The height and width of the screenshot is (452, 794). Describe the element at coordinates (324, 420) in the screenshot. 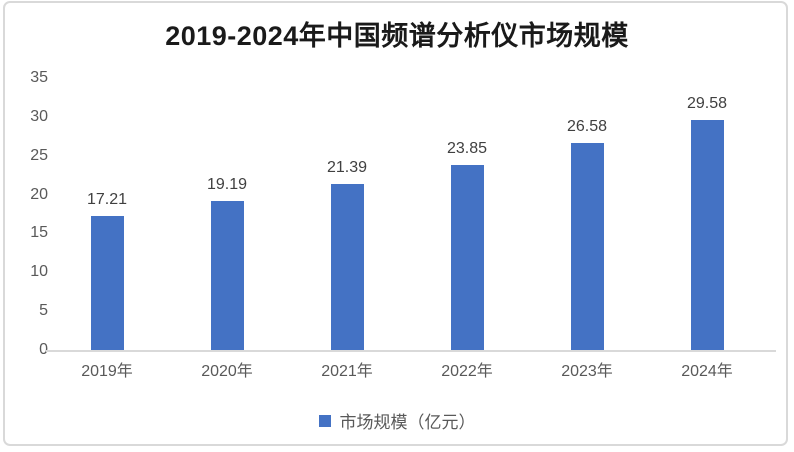

I see `legend-marker-icon` at that location.